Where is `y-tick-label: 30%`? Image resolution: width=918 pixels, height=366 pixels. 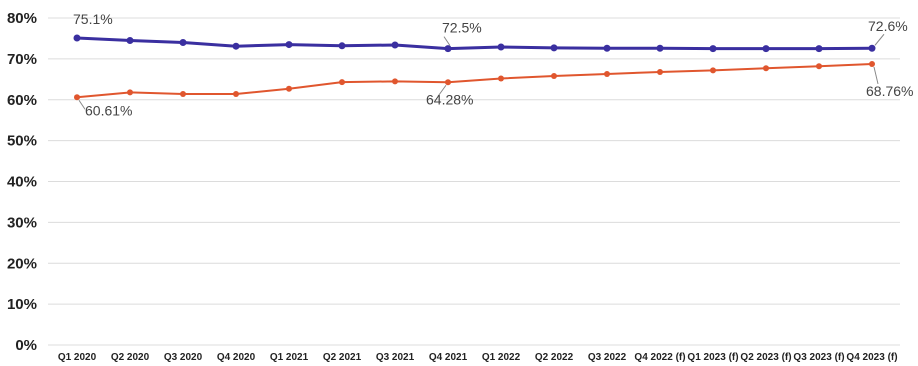
y-tick-label: 30% is located at coordinates (22, 222).